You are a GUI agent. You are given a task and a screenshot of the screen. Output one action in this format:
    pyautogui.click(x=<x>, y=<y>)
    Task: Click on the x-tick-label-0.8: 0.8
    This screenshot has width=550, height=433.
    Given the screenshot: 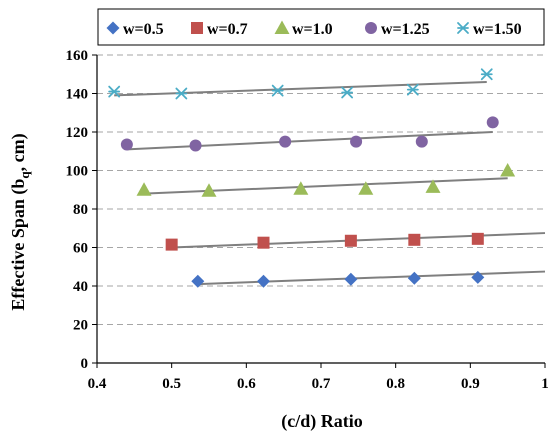 What is the action you would take?
    pyautogui.click(x=395, y=384)
    